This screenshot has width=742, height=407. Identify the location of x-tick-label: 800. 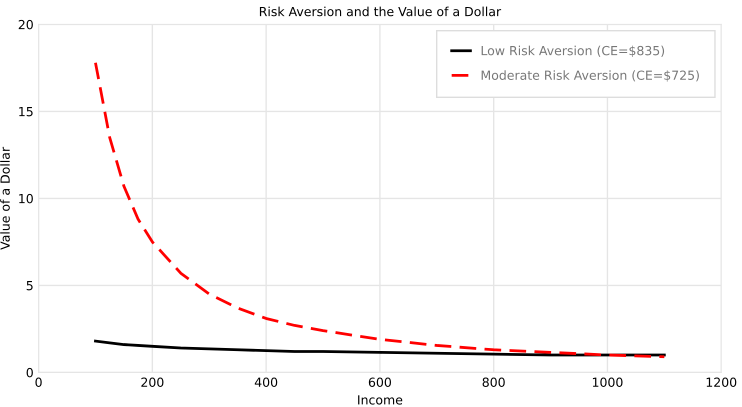
(493, 382).